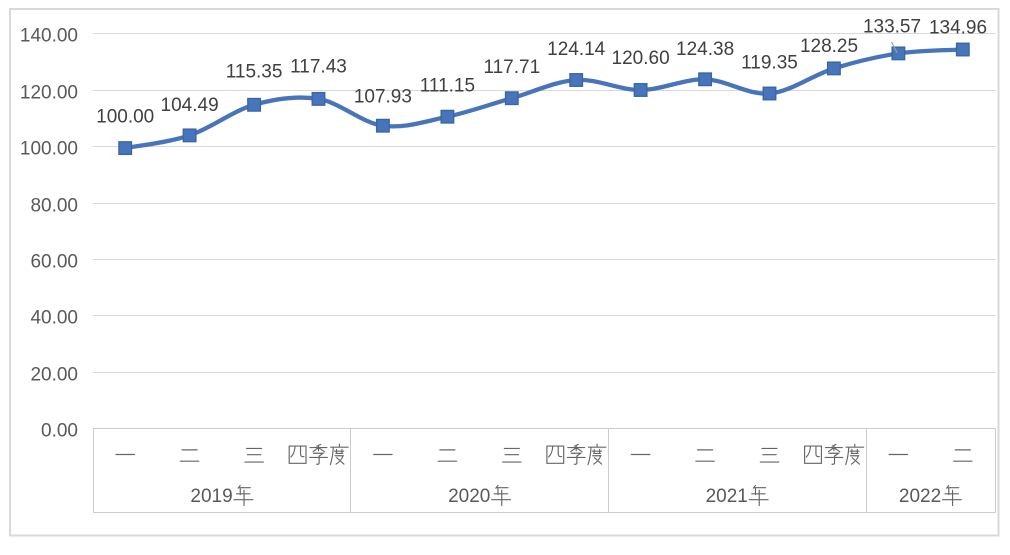 This screenshot has width=1010, height=555. Describe the element at coordinates (920, 496) in the screenshot. I see `svg-text: 2022` at that location.